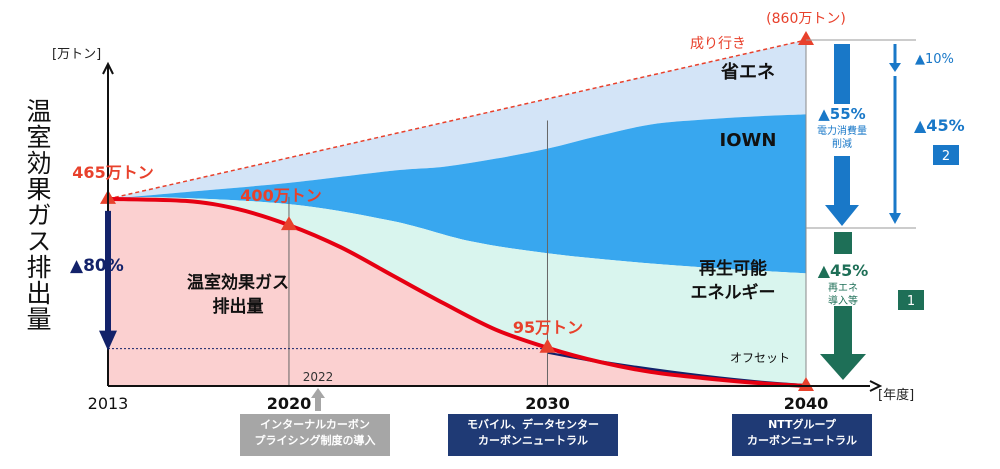  I want to click on milestone-2022-line-0: インターナルカーボン, so click(315, 424).